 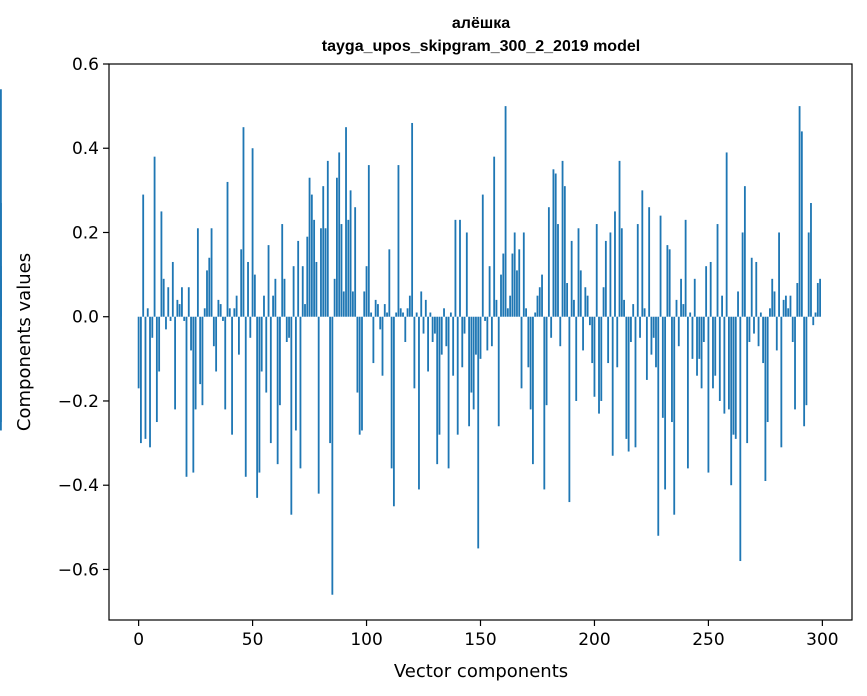 I want to click on y-tick-label: 0.2, so click(x=85, y=233).